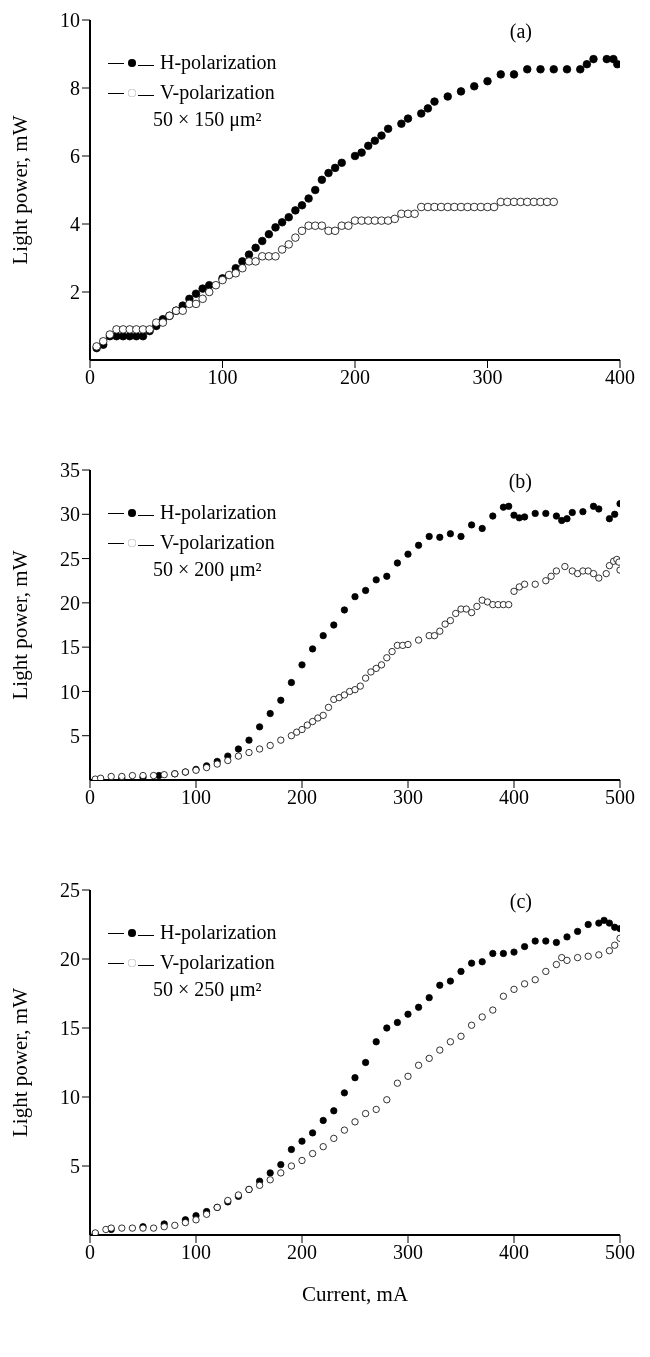 The image size is (650, 1357). I want to click on annotation: 50 × 150 μm², so click(207, 119).